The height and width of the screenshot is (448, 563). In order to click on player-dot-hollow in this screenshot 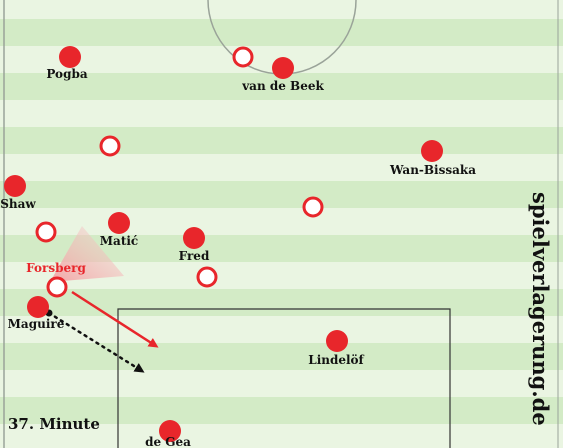, I will do `click(57, 287)`.